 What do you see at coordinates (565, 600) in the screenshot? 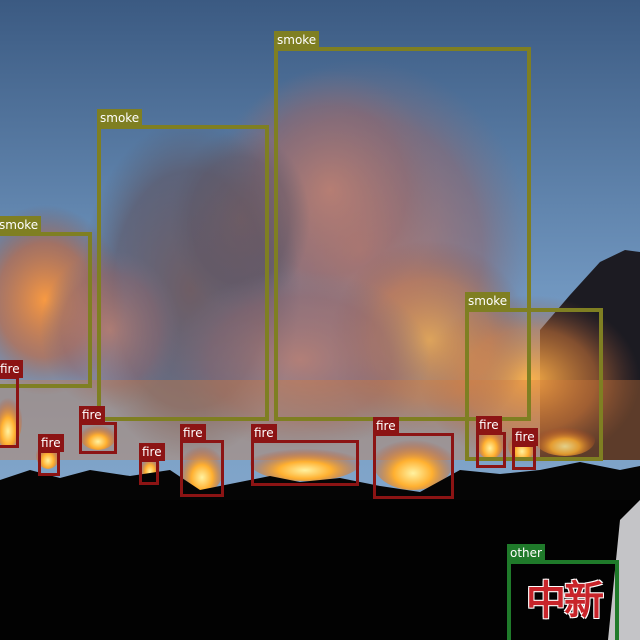
I see `watermark-logo: 中新网` at bounding box center [565, 600].